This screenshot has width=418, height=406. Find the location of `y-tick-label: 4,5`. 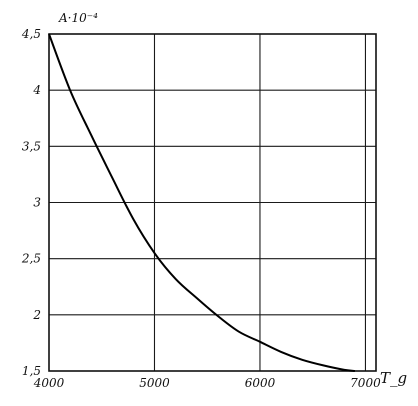

y-tick-label: 4,5 is located at coordinates (31, 34).